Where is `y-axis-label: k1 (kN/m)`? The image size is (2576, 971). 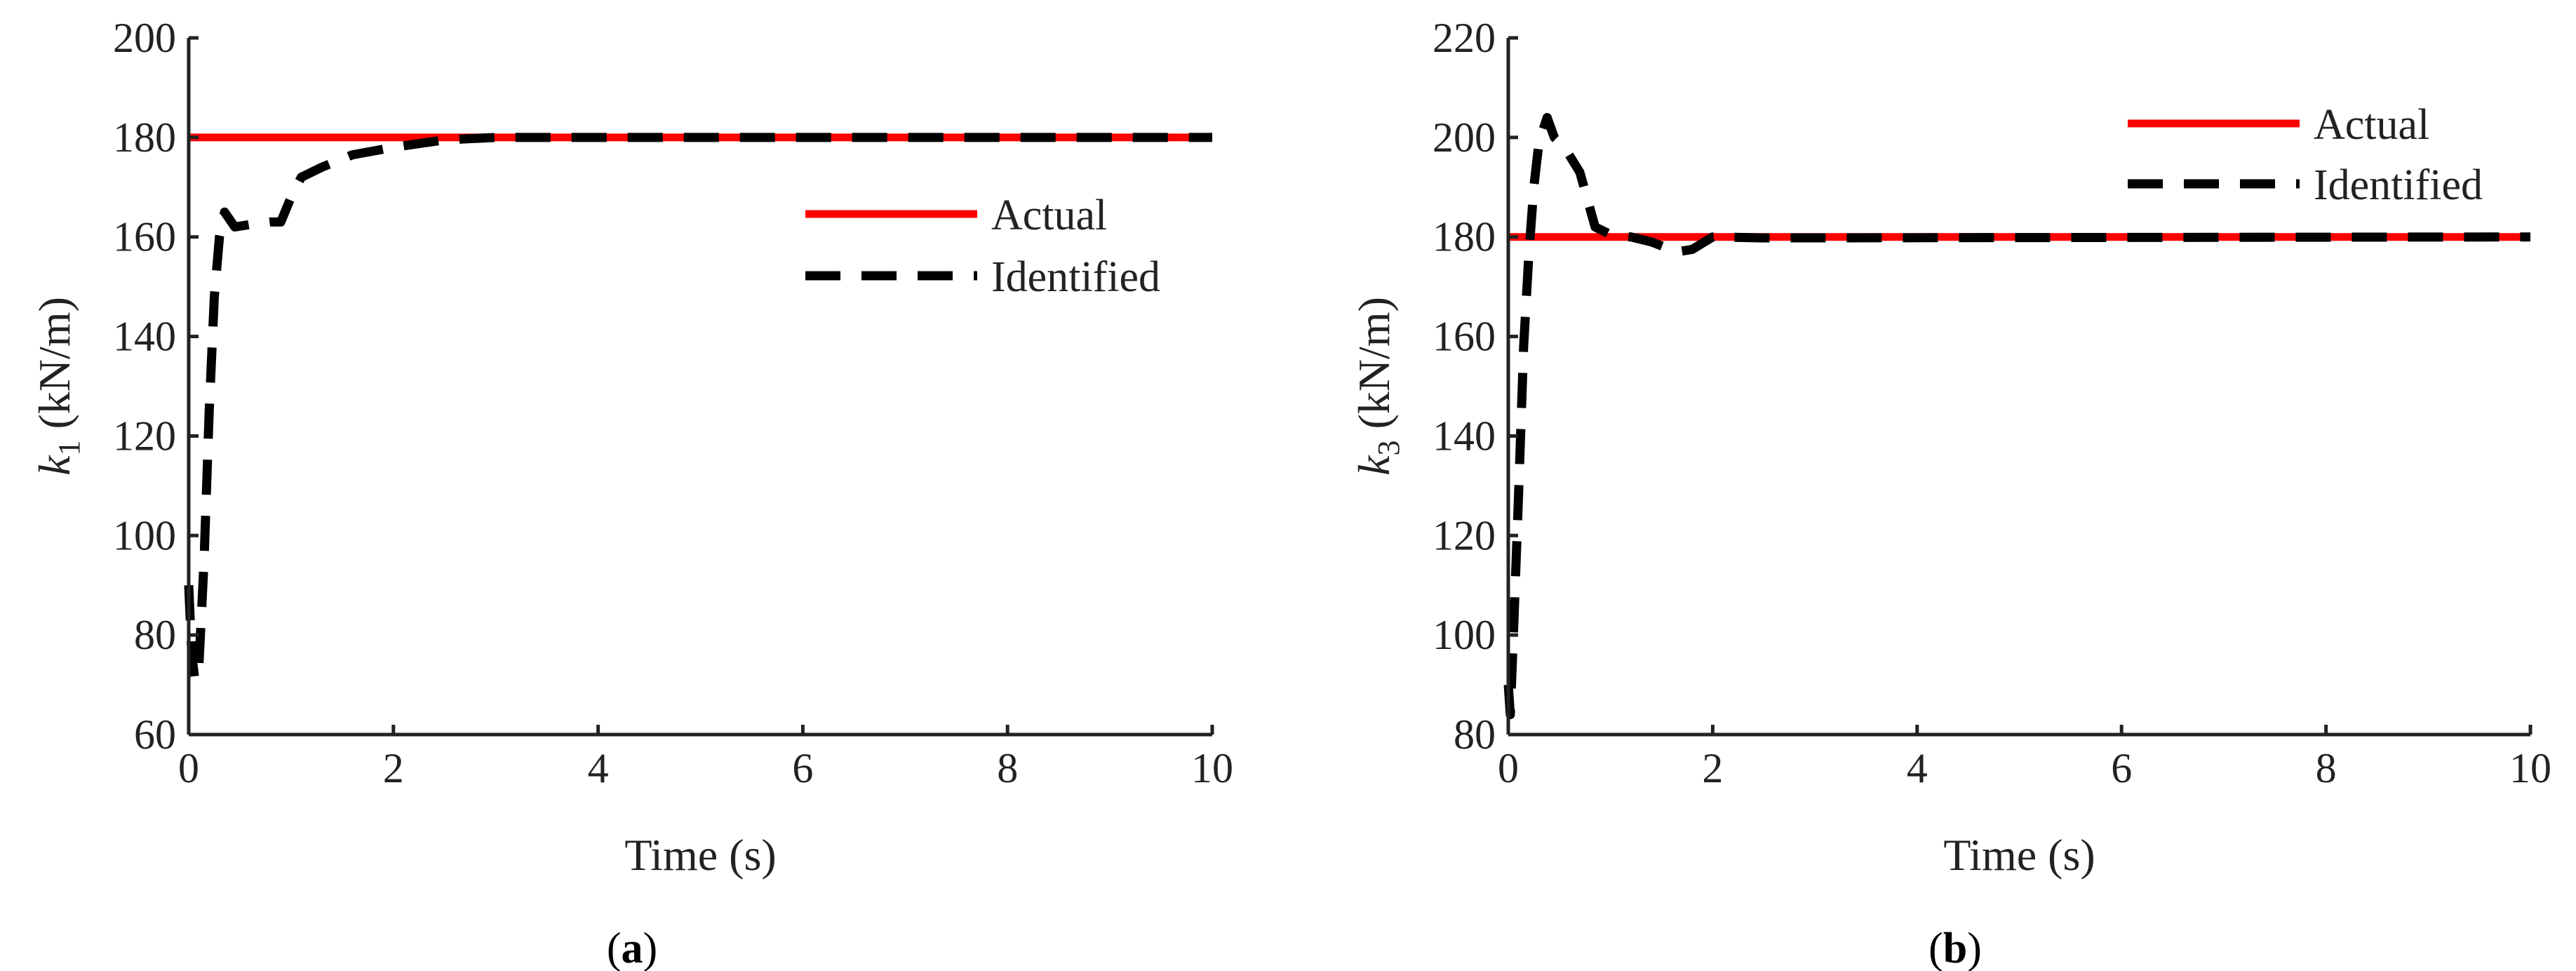 y-axis-label: k1 (kN/m) is located at coordinates (58, 386).